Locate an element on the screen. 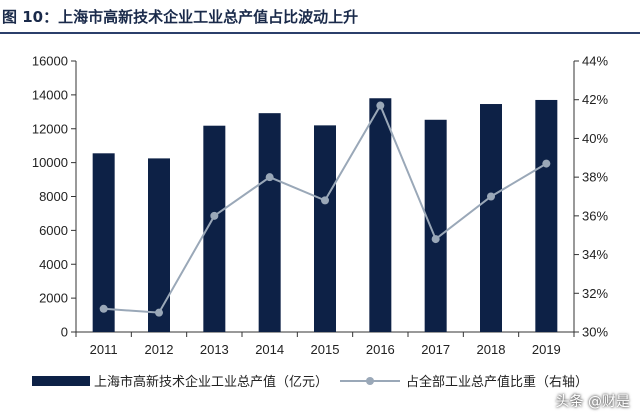 This screenshot has width=640, height=417. left-axis-ticks: 0 2000 4000 6000 8000 10000 12000 14000 16000 is located at coordinates (54, 197).